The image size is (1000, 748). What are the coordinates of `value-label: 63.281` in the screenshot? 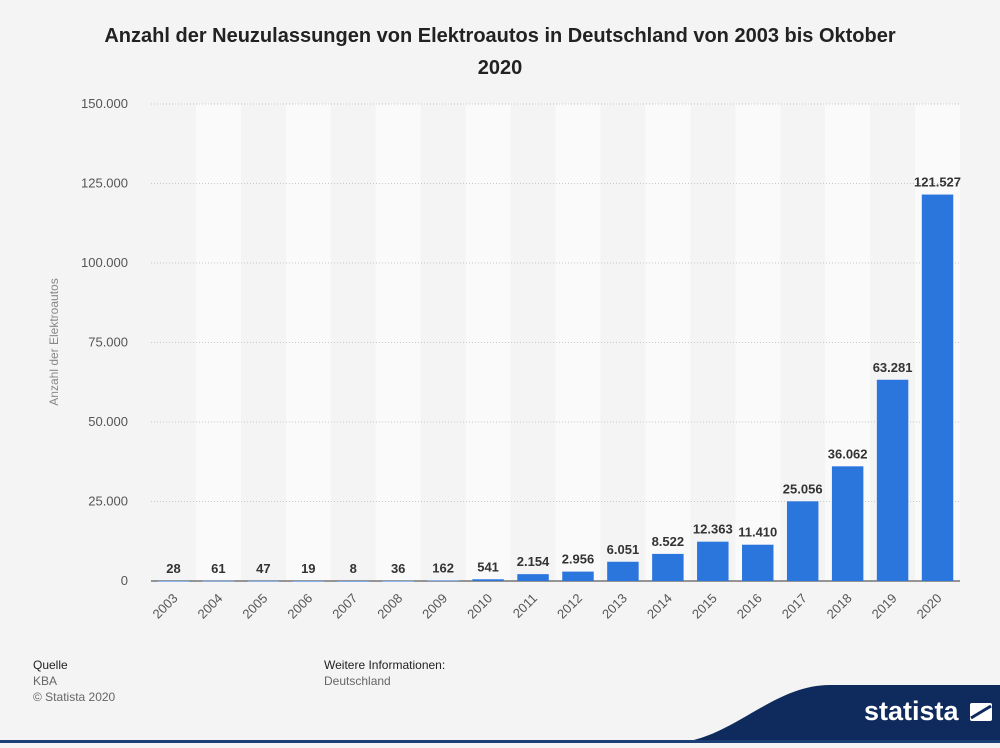 It's located at (893, 367).